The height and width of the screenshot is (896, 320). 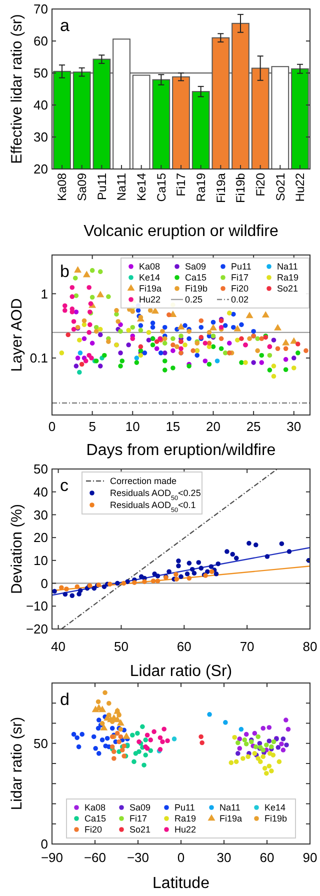 I want to click on y-tick-label: 0, so click(x=44, y=583).